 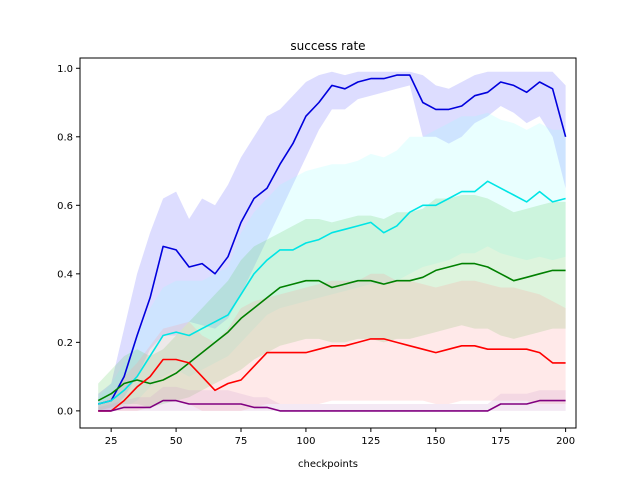 What do you see at coordinates (327, 46) in the screenshot?
I see `chart-title: success rate` at bounding box center [327, 46].